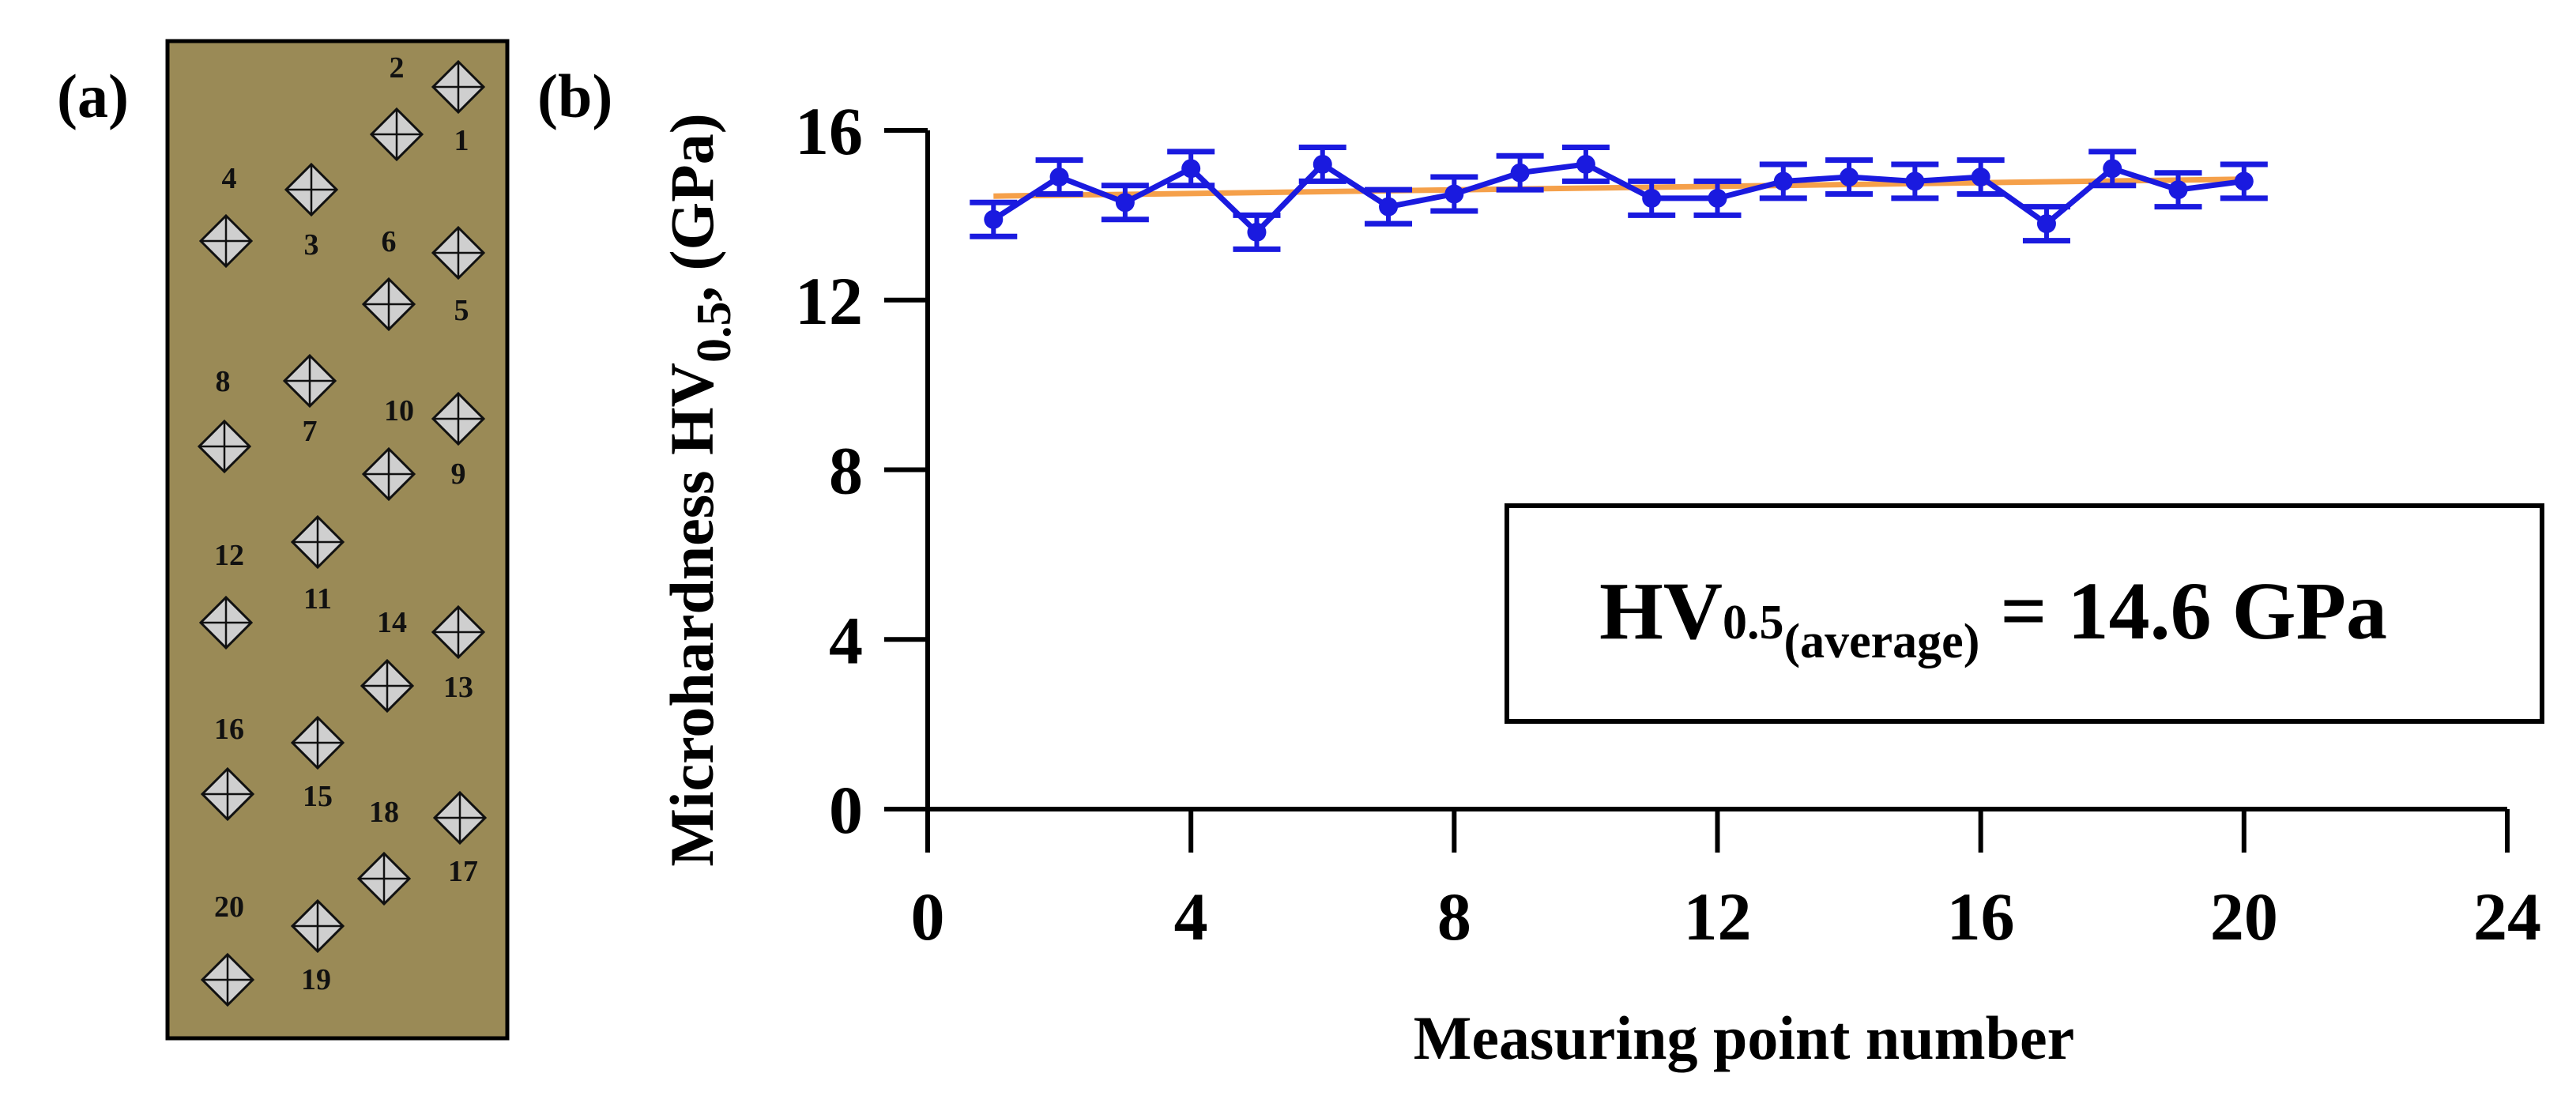  What do you see at coordinates (384, 851) in the screenshot?
I see `indent-mark: 18` at bounding box center [384, 851].